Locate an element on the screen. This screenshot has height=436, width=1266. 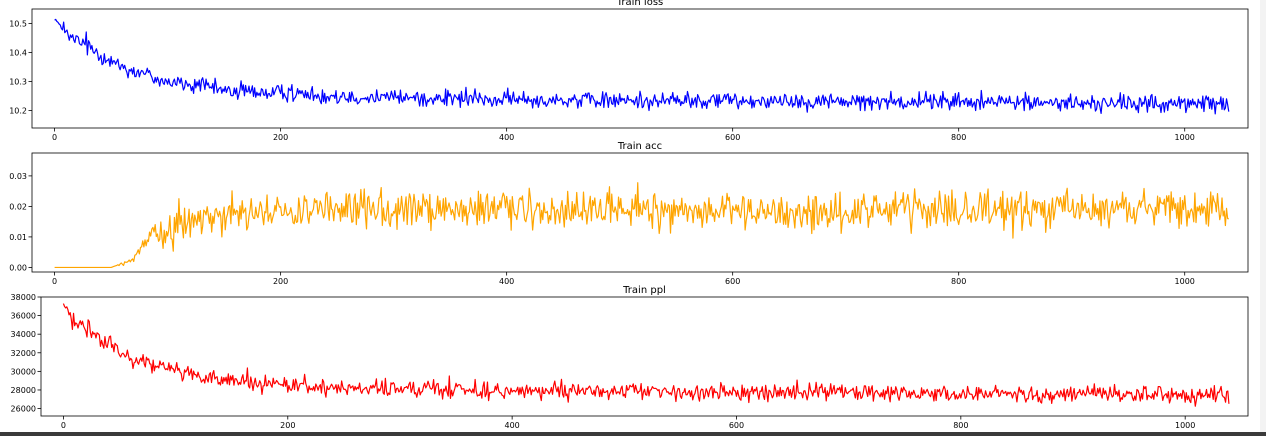
y-tick-label: 10.5 is located at coordinates (18, 24).